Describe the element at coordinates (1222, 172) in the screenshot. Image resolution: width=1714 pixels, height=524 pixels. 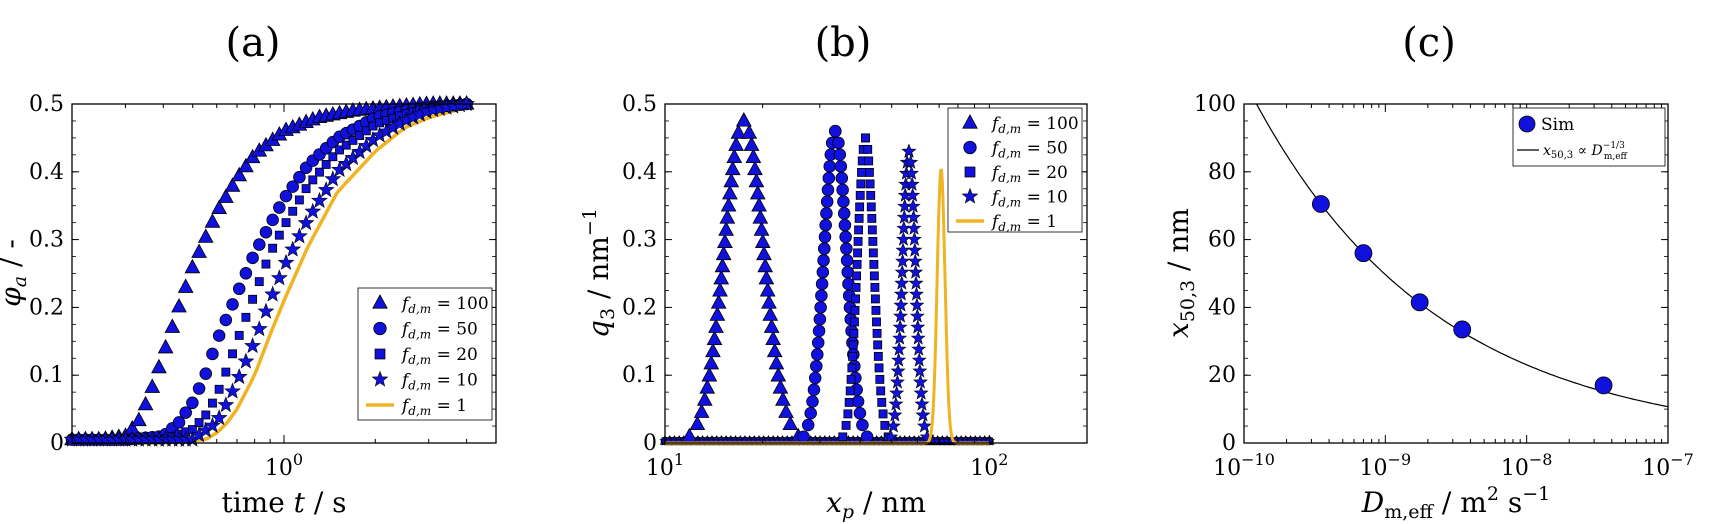
I see `y-tick-label: 80` at that location.